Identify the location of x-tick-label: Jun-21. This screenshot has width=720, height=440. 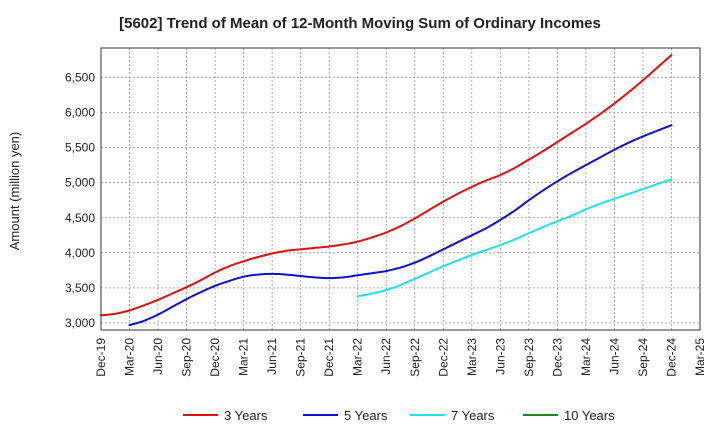
(272, 356).